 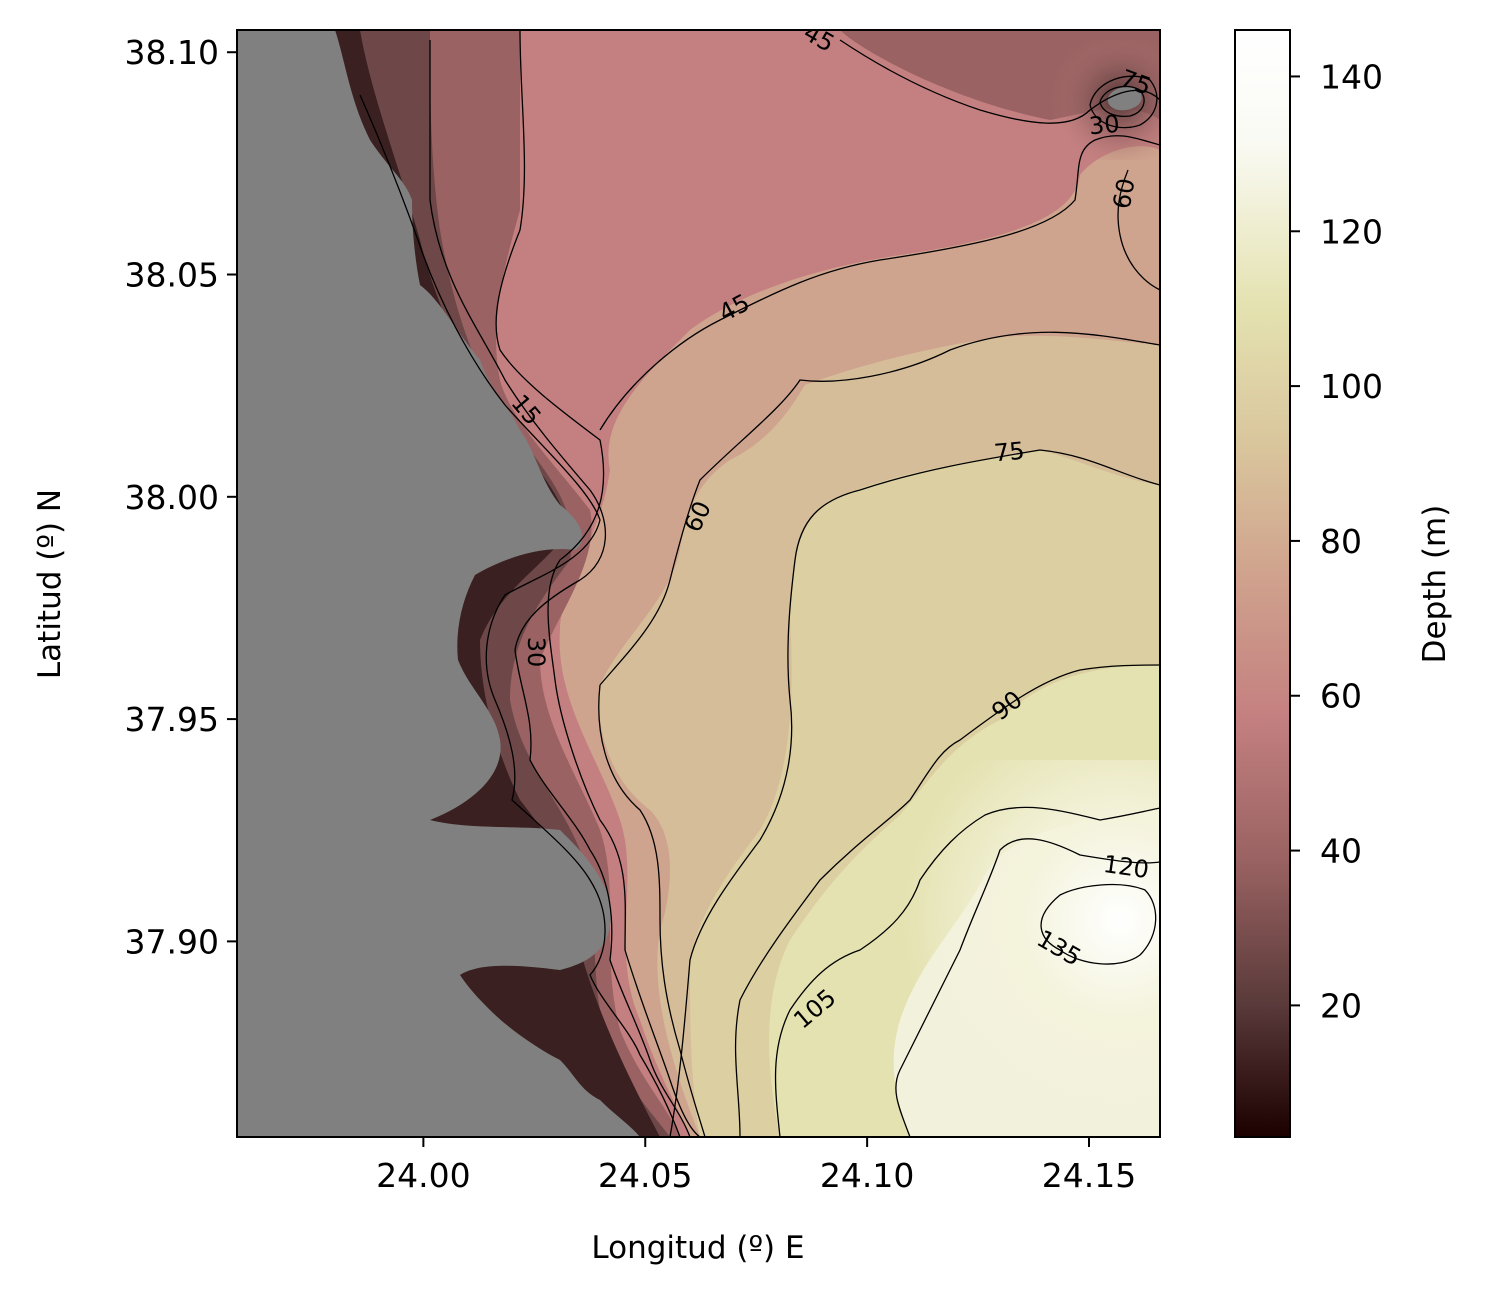 I want to click on y-tick-label: 38.00, so click(x=172, y=497).